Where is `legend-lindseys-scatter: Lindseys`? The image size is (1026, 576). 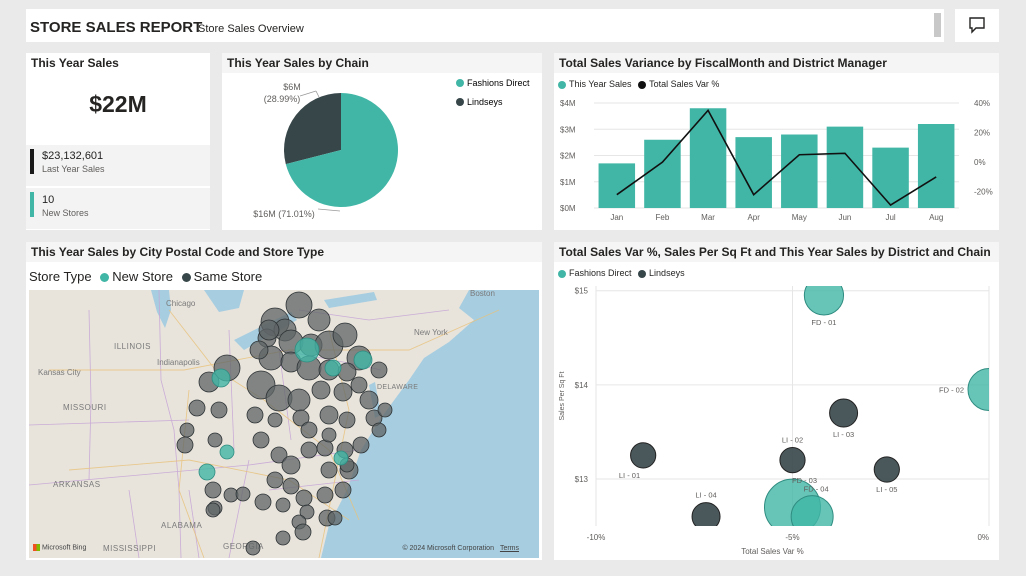 legend-lindseys-scatter: Lindseys is located at coordinates (667, 273).